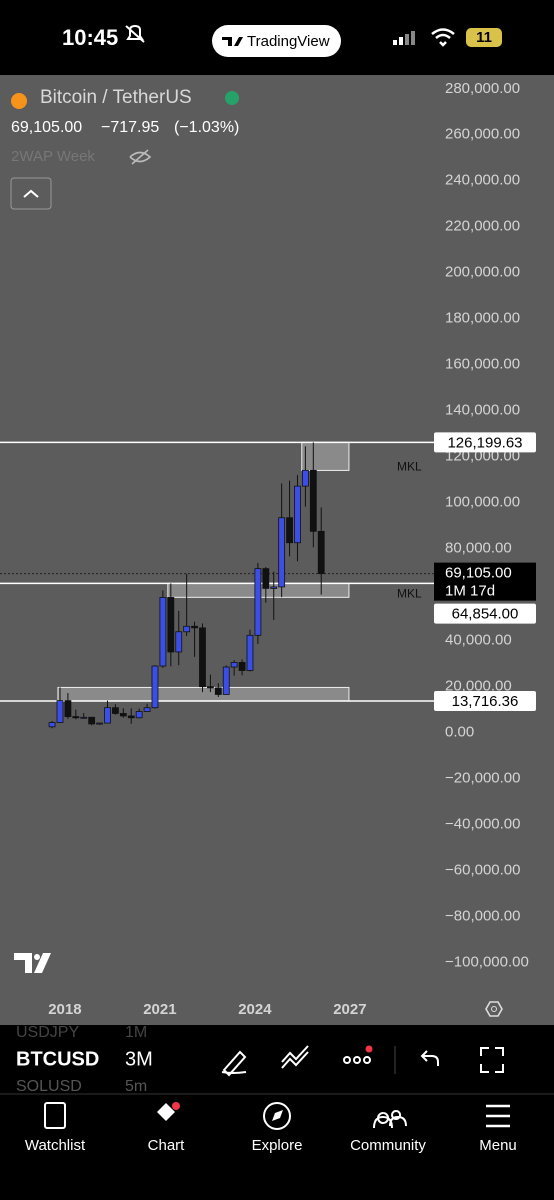 Image resolution: width=554 pixels, height=1200 pixels. What do you see at coordinates (482, 502) in the screenshot?
I see `y-tick-label: 100,000.00` at bounding box center [482, 502].